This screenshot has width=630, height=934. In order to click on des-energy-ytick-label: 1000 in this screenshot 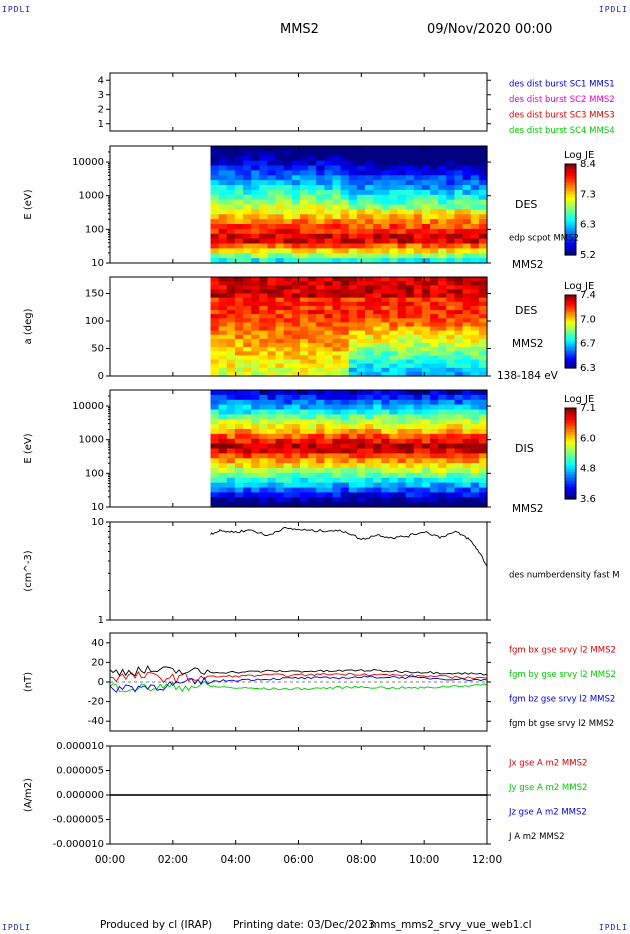, I will do `click(91, 196)`.